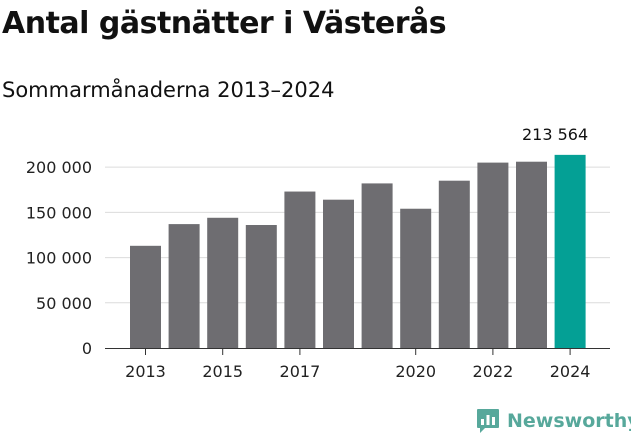 The width and height of the screenshot is (631, 439). What do you see at coordinates (416, 278) in the screenshot?
I see `bar-2020` at bounding box center [416, 278].